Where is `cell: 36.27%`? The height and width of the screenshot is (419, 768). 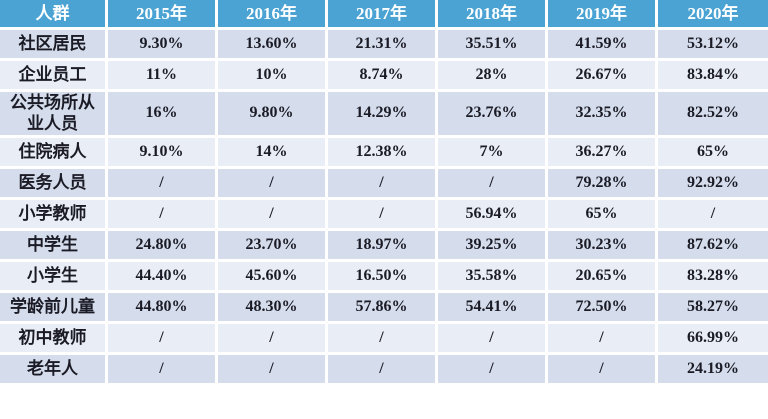
cell: 36.27% is located at coordinates (603, 153).